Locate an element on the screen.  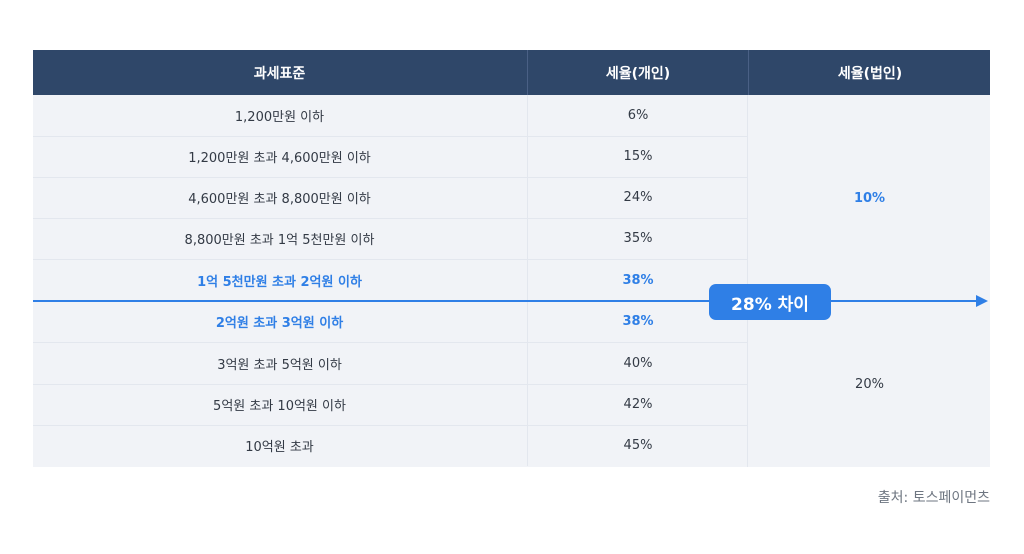
difference-badge: 28% 차이 is located at coordinates (770, 302).